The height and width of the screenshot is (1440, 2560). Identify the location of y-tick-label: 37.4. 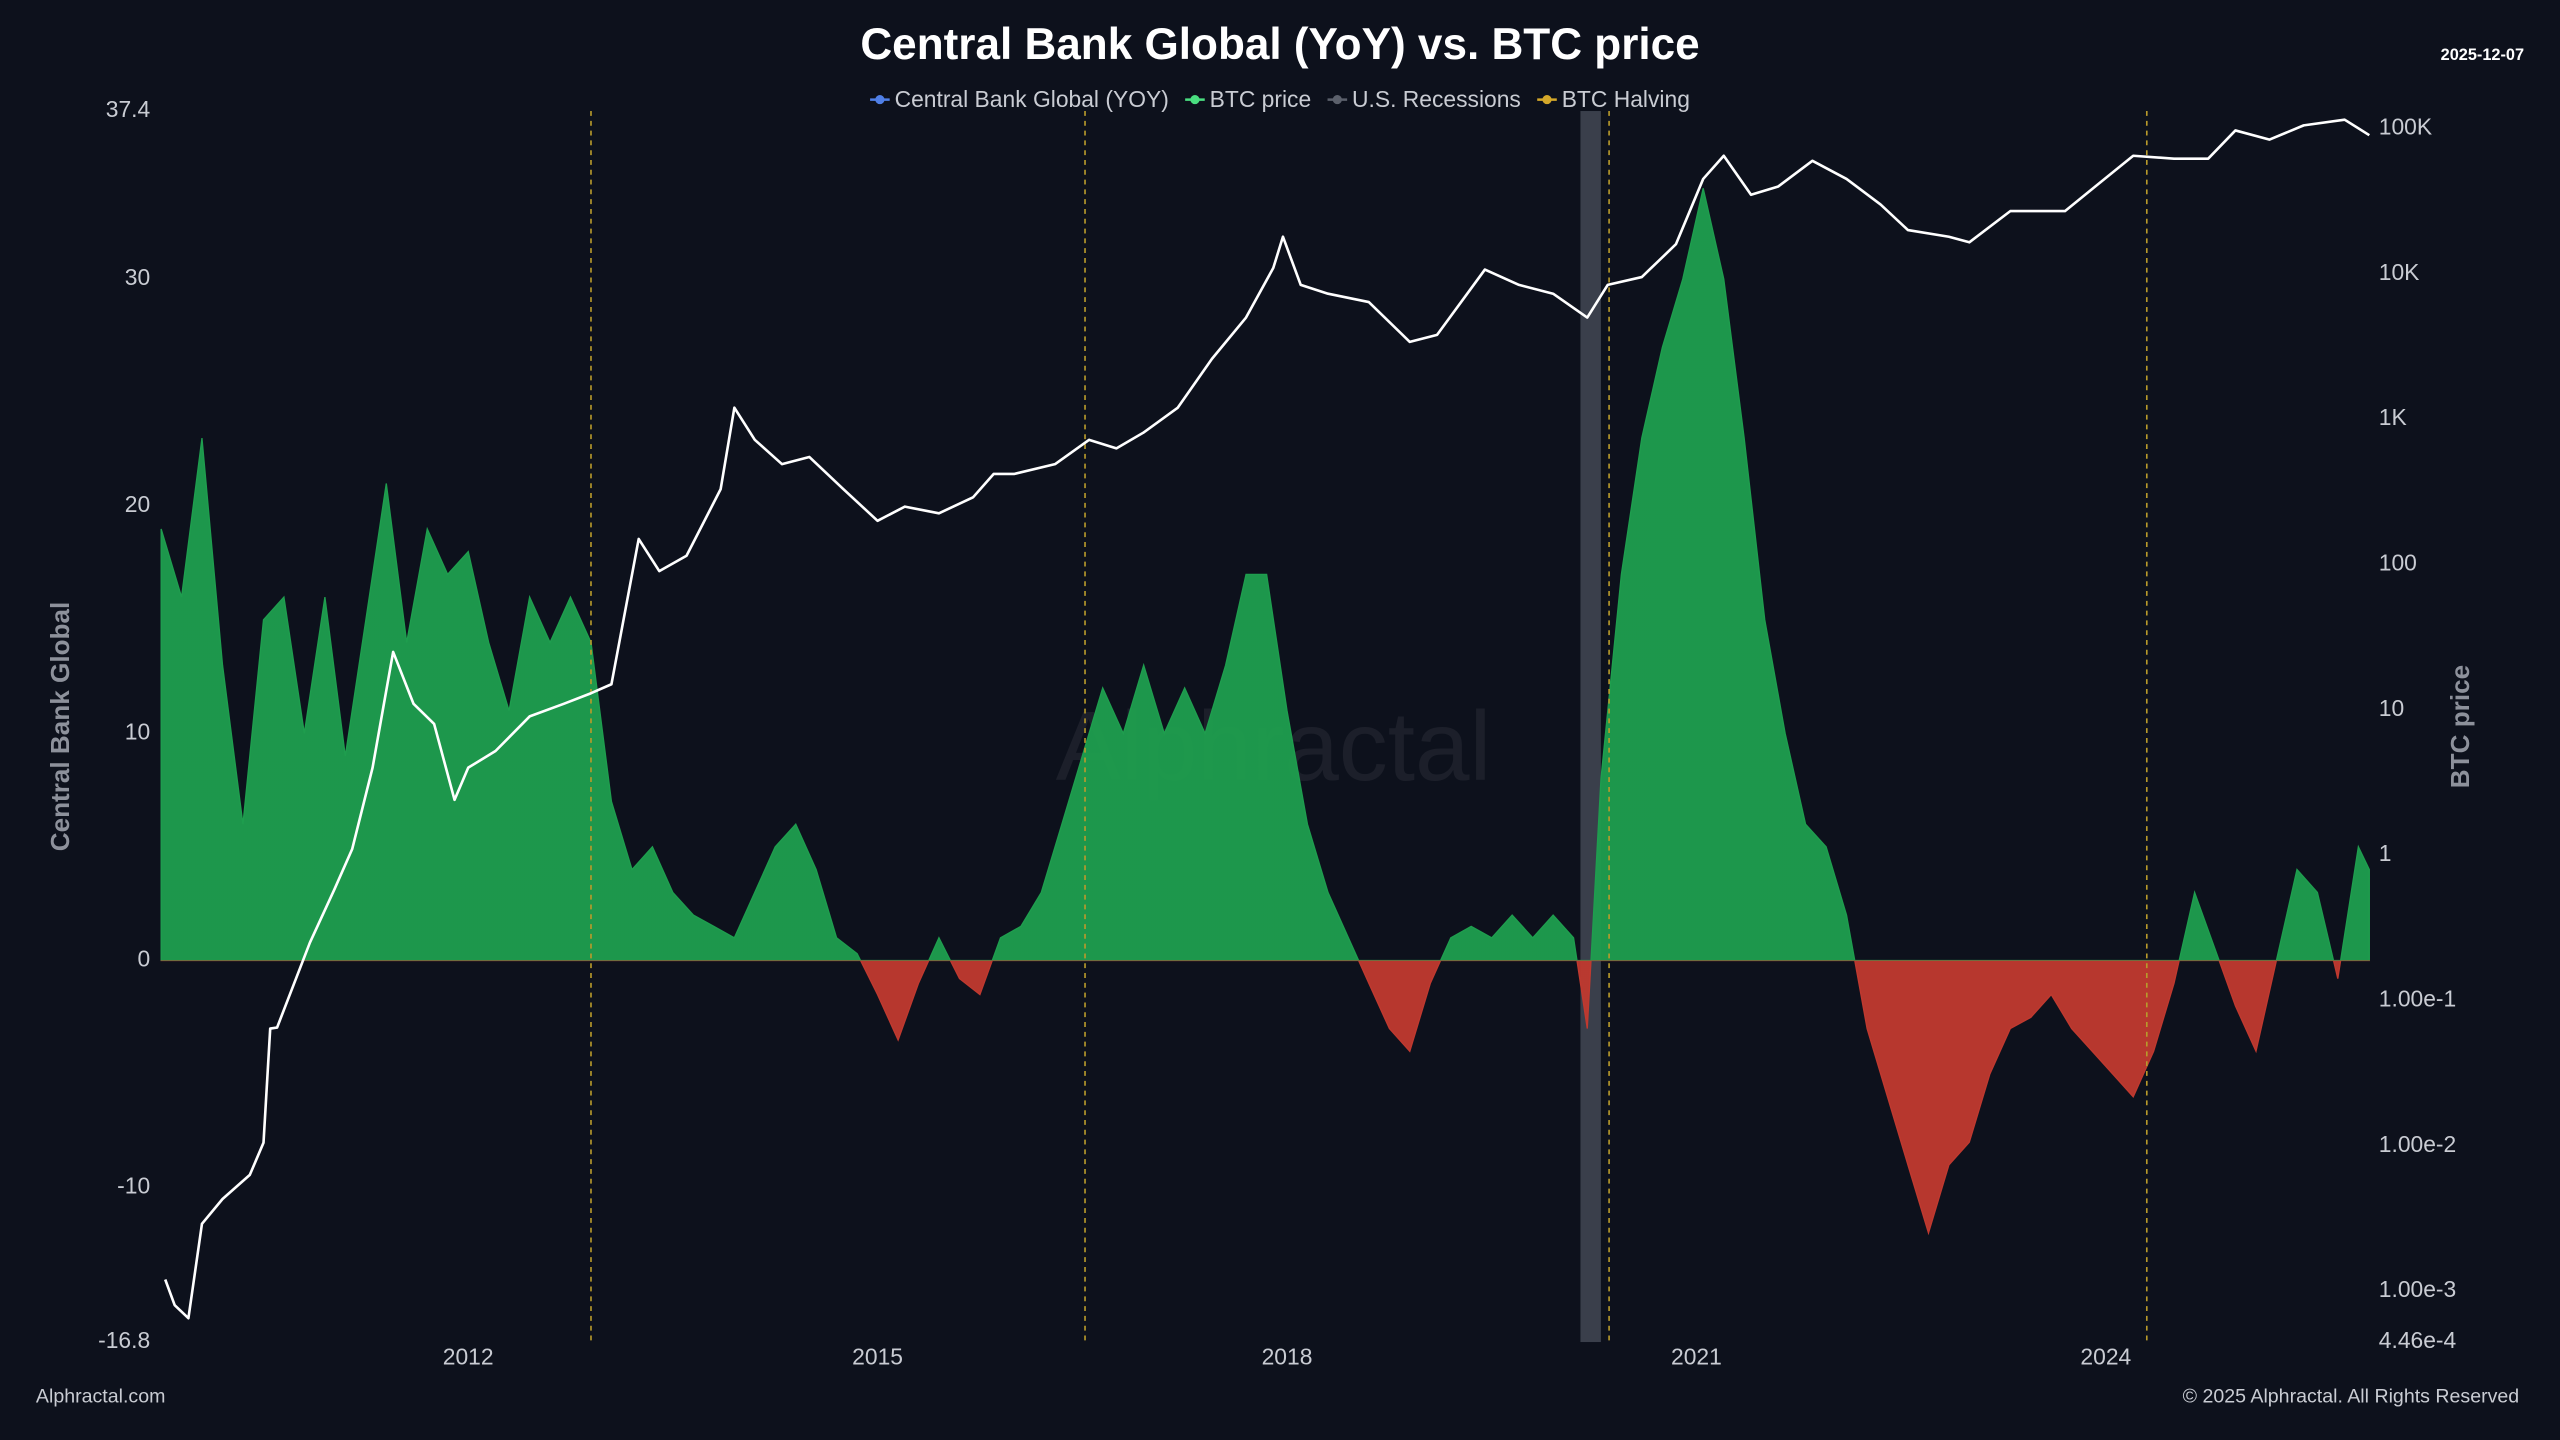
(128, 109).